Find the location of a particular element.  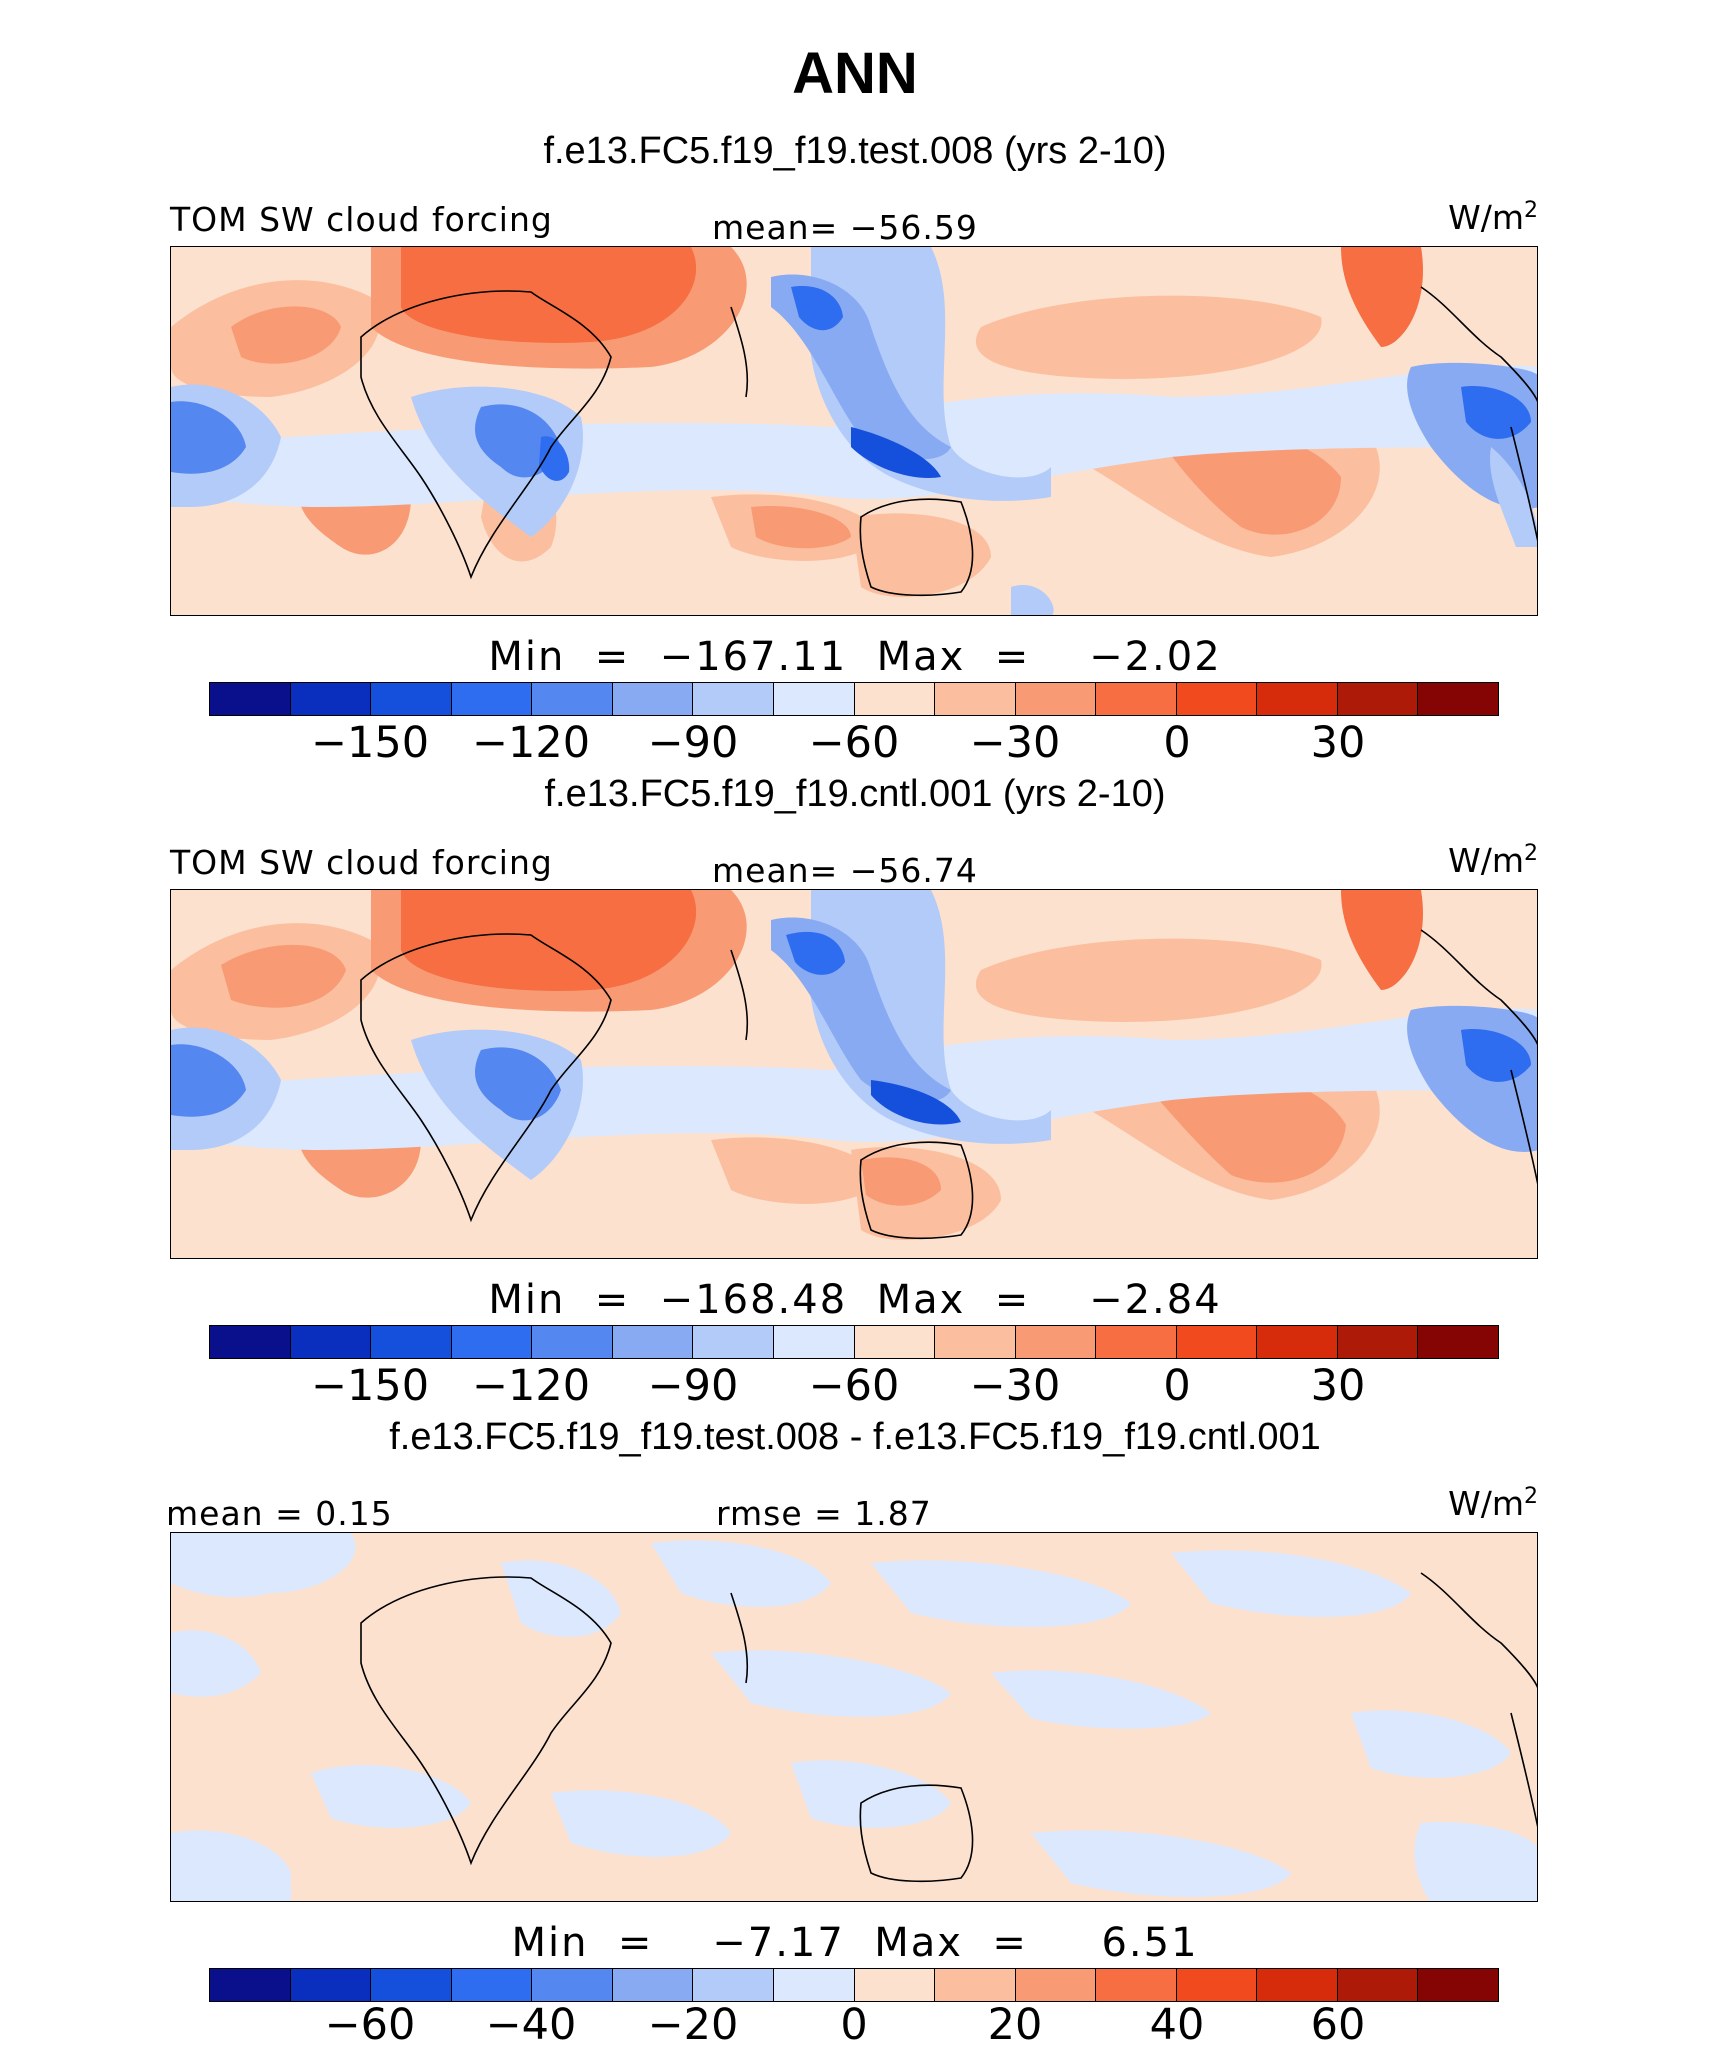

panel-2-units-label: W/m2 is located at coordinates (1493, 860).